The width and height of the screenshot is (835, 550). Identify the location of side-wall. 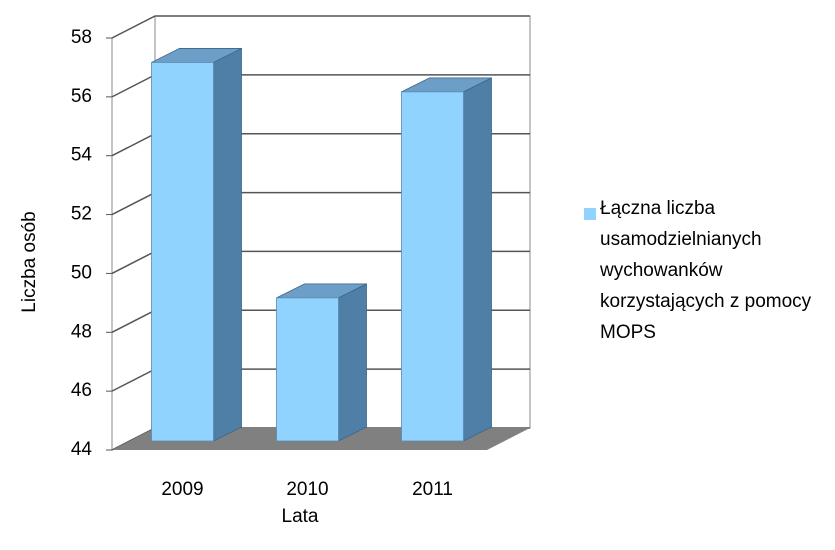
(133, 233).